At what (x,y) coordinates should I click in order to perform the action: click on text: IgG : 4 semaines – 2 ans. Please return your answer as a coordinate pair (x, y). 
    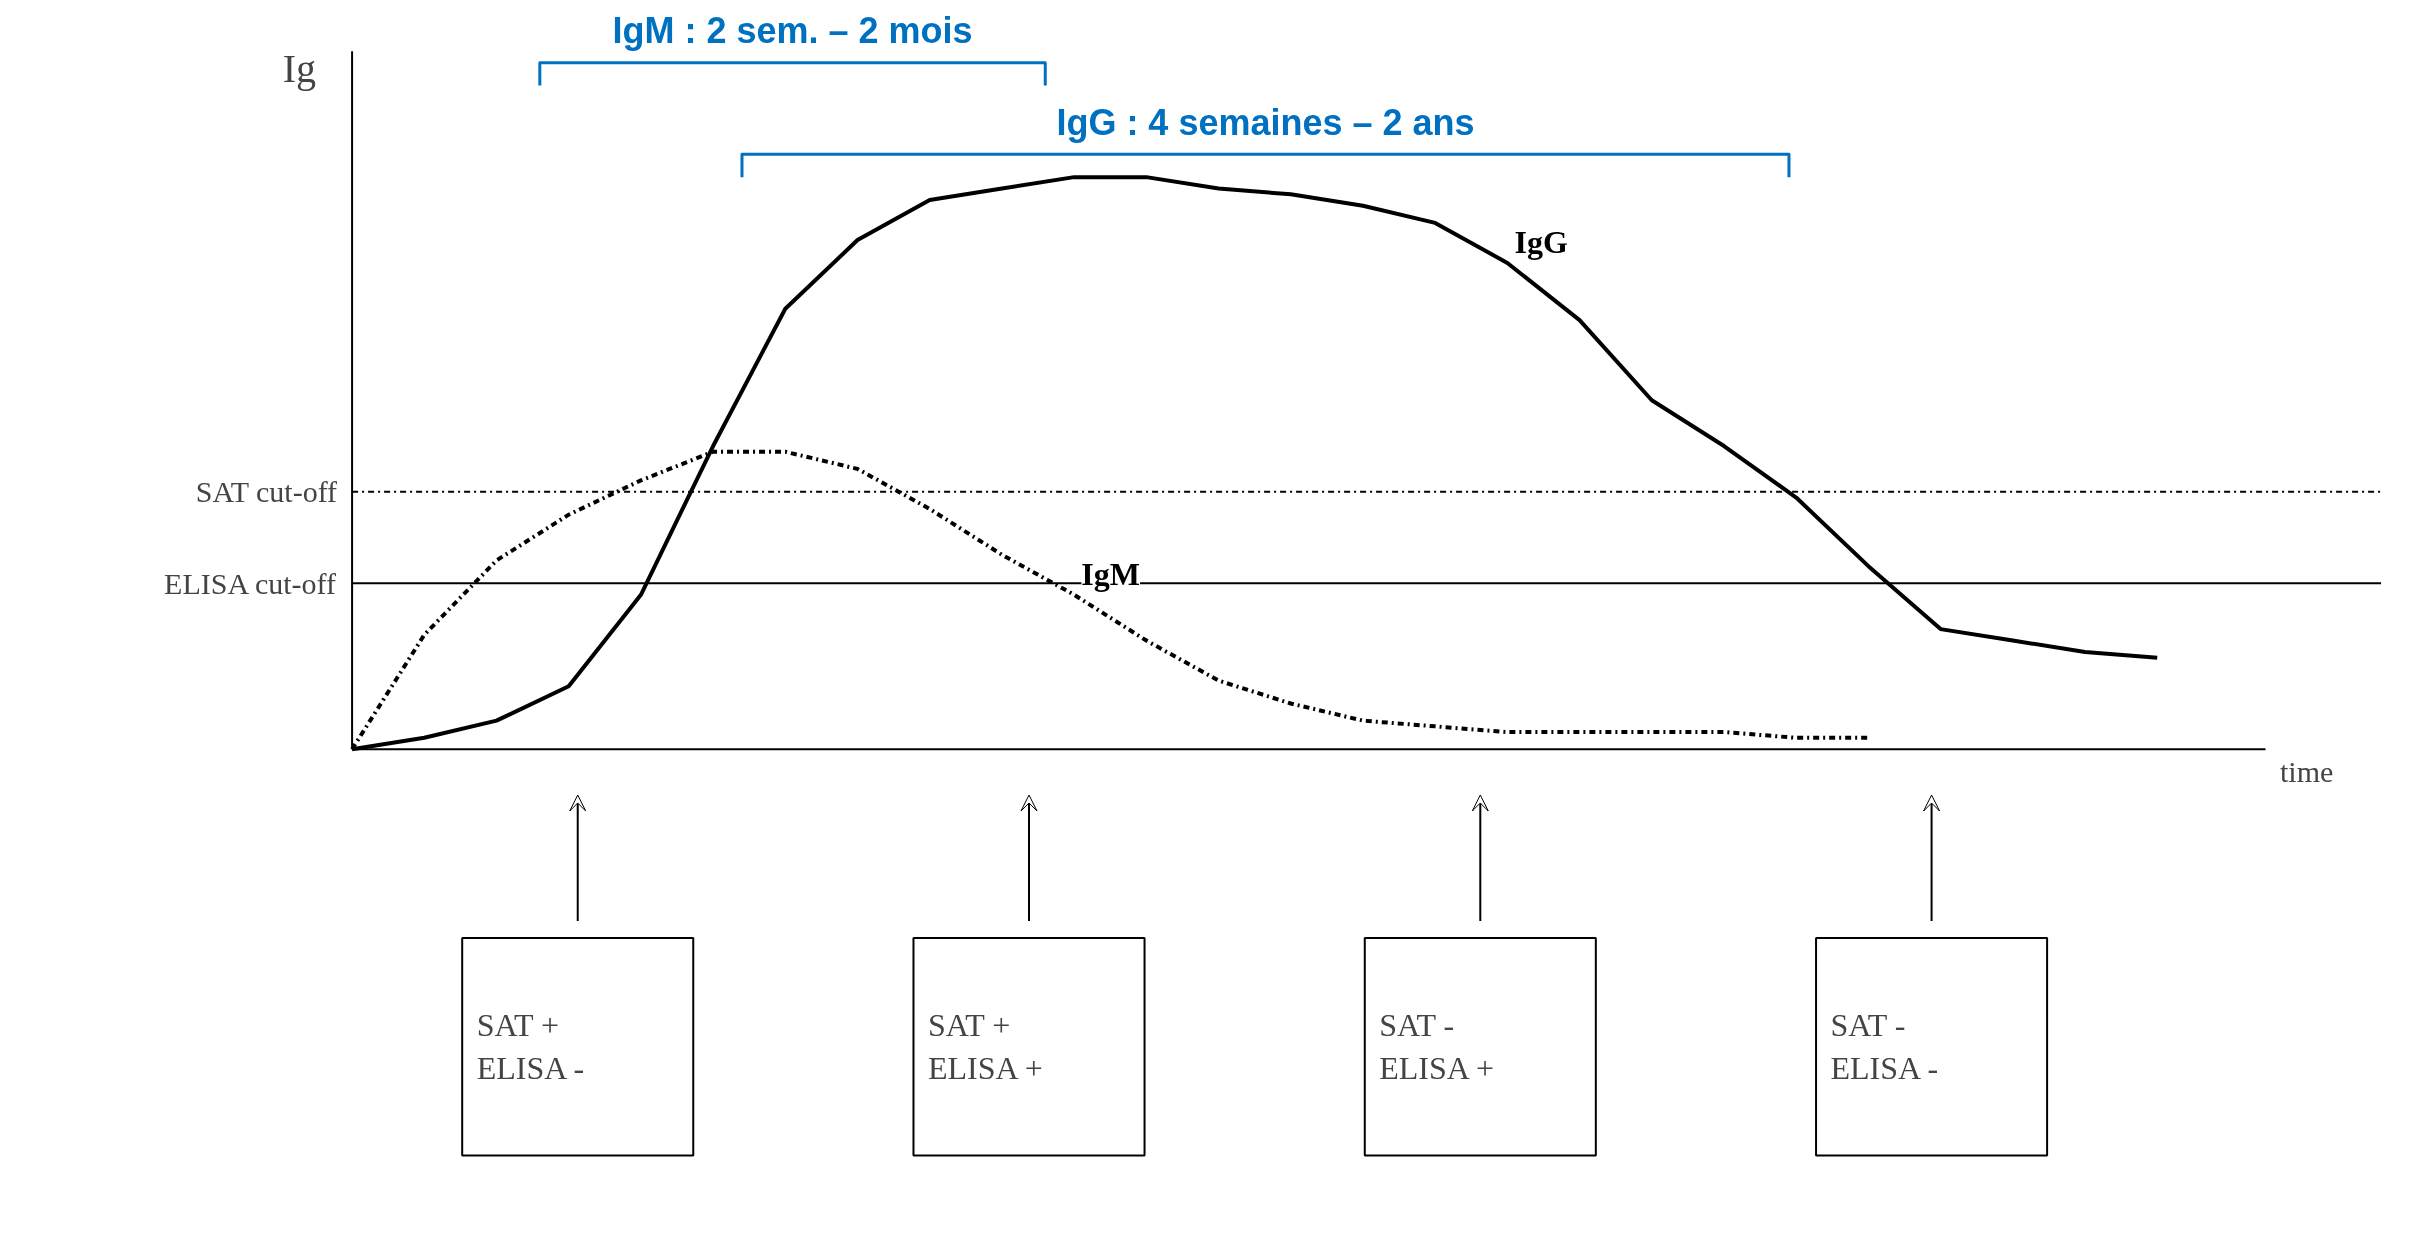
    Looking at the image, I should click on (1265, 122).